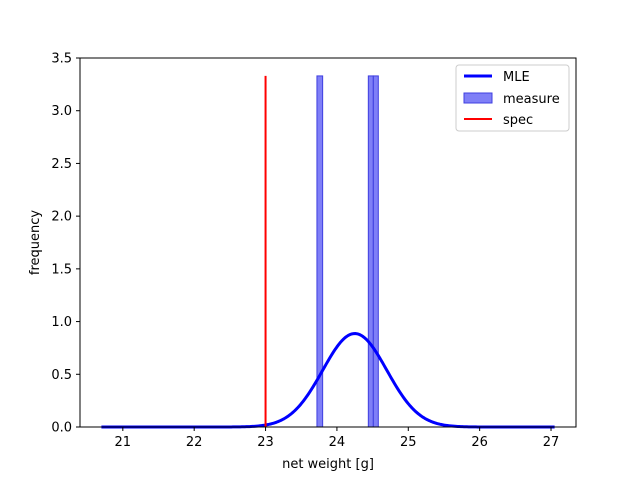 Image resolution: width=640 pixels, height=480 pixels. What do you see at coordinates (61, 375) in the screenshot?
I see `y-tick-label: 0.5` at bounding box center [61, 375].